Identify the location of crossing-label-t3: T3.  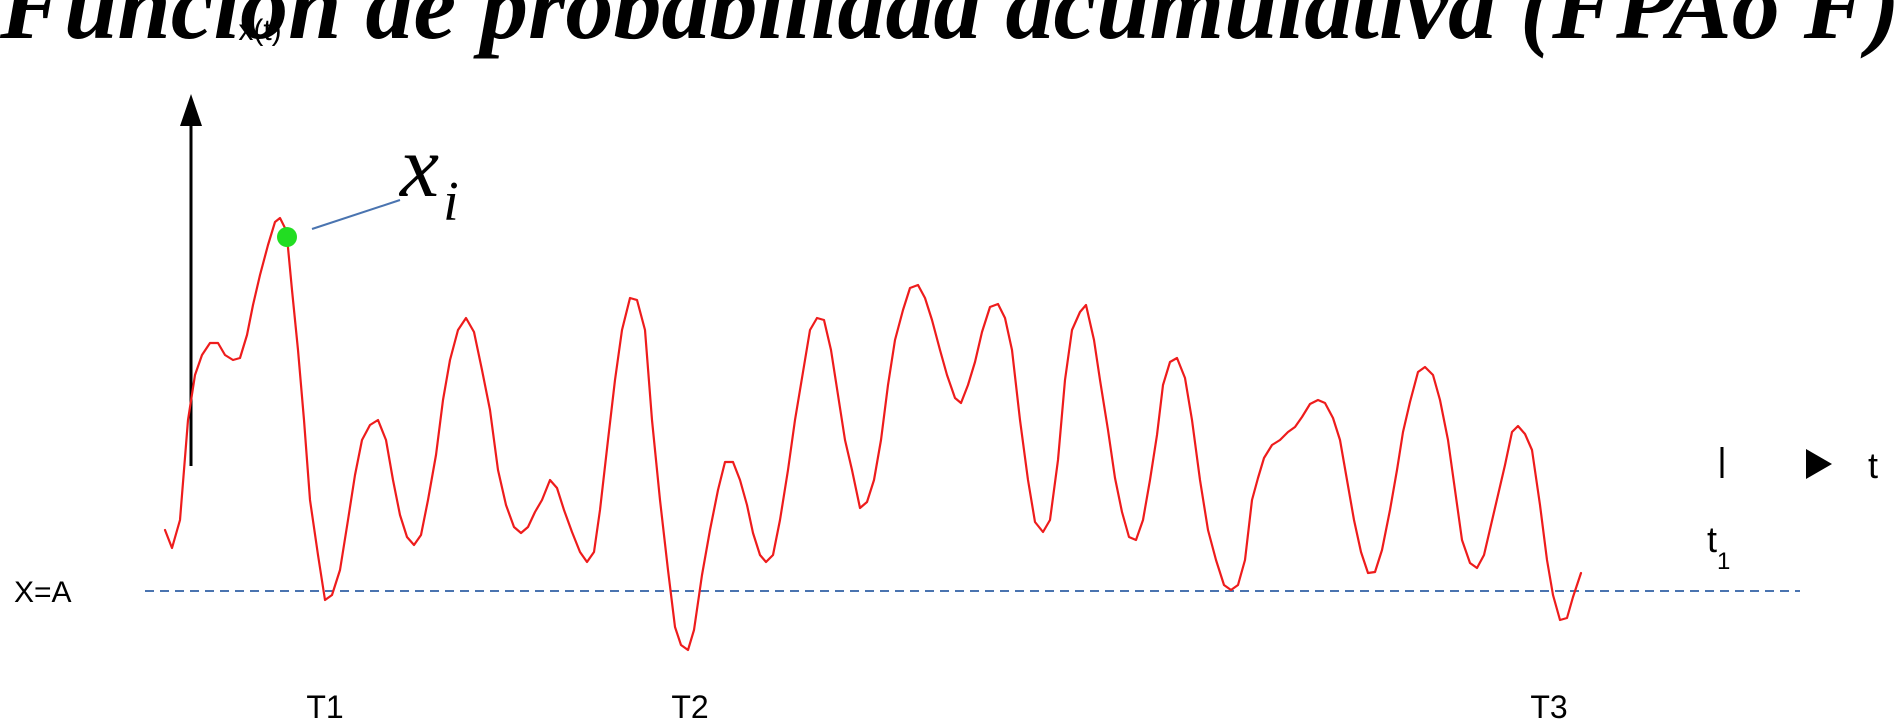
(1548, 706).